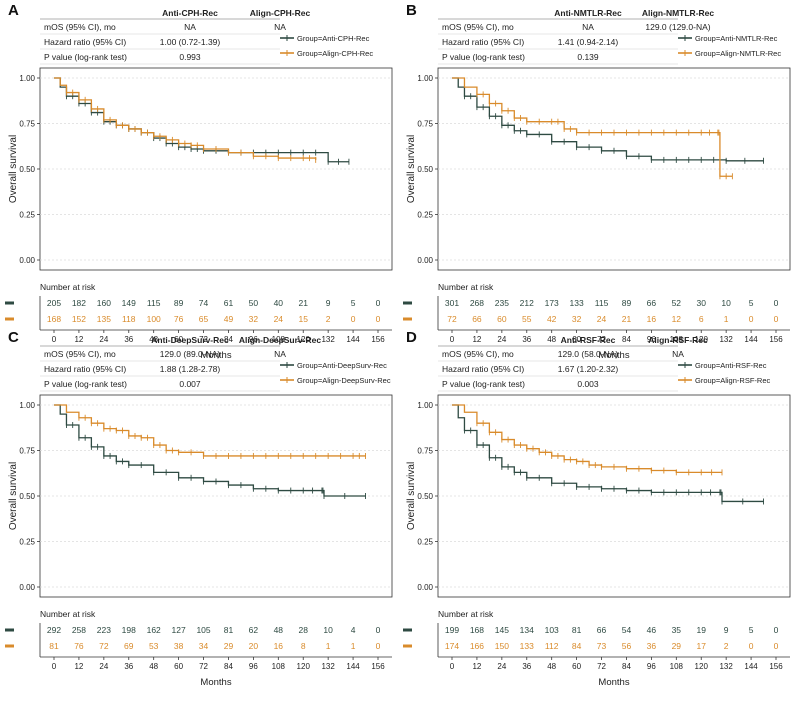 The height and width of the screenshot is (701, 800). I want to click on risk-count-align: 69, so click(129, 646).